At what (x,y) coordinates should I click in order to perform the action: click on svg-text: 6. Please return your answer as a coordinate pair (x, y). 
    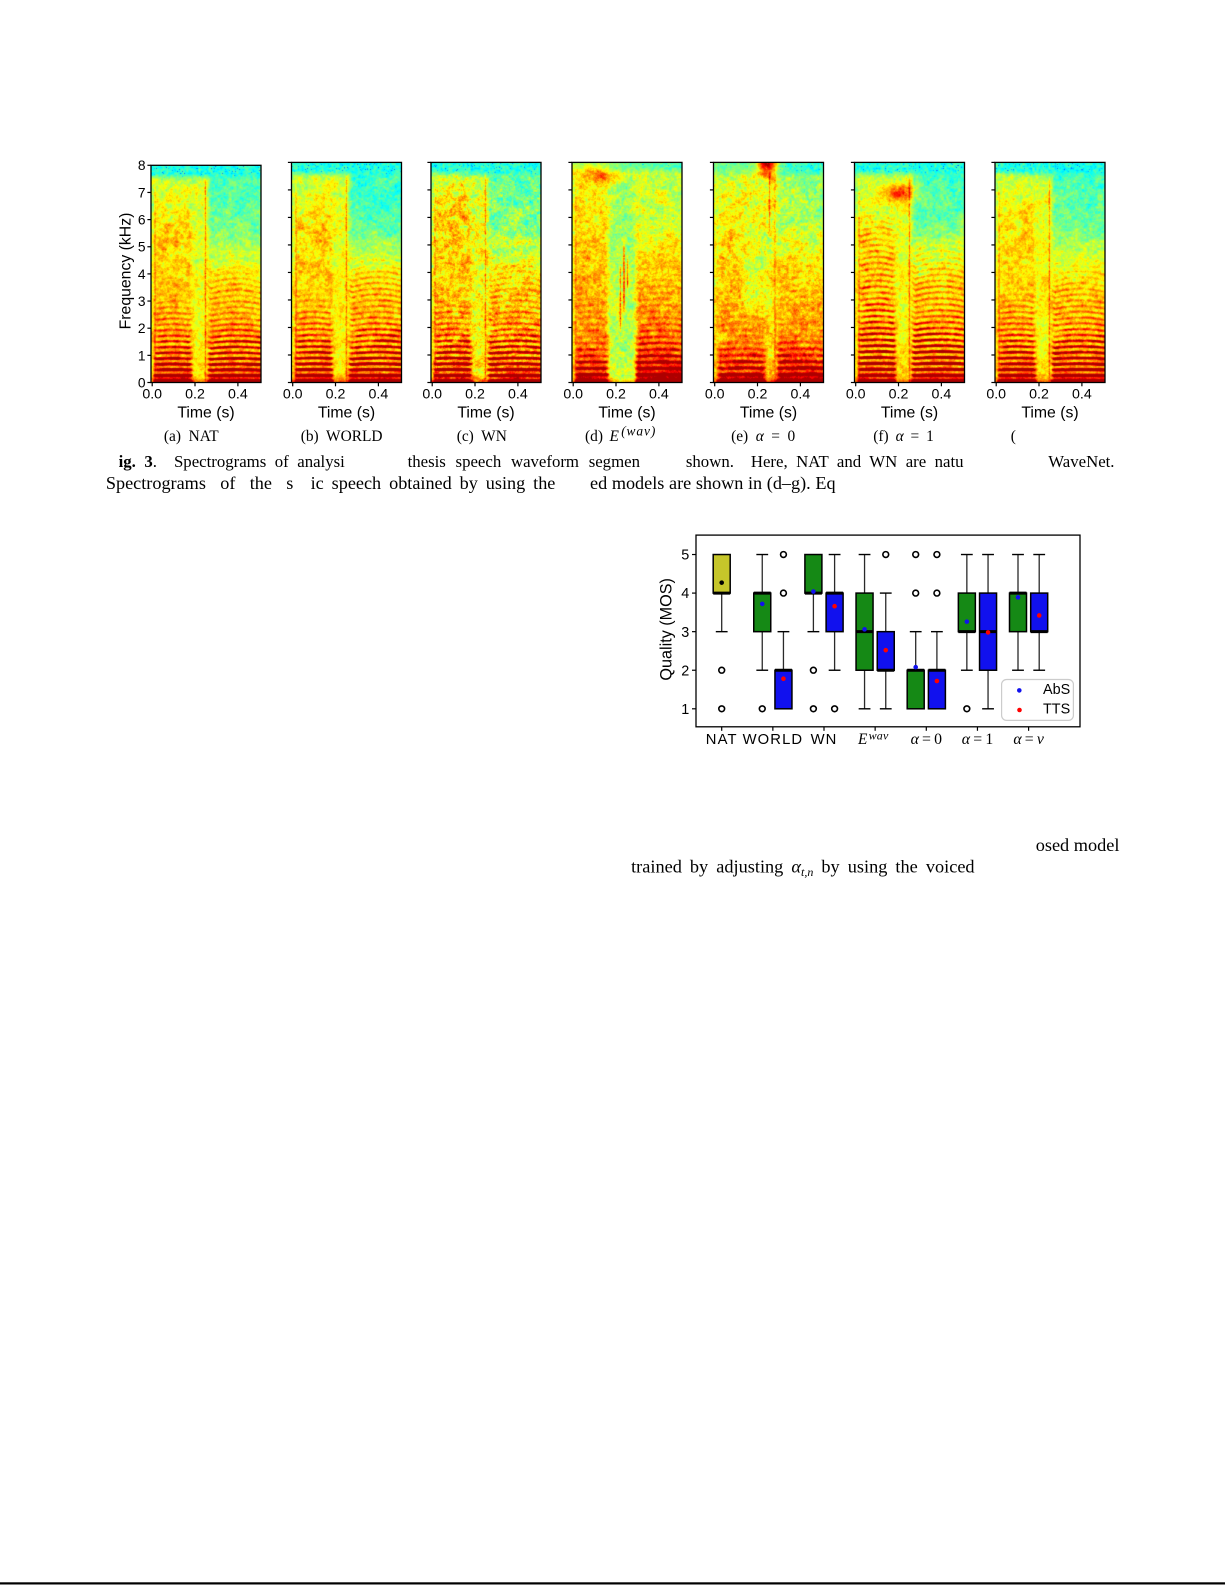
    Looking at the image, I should click on (142, 220).